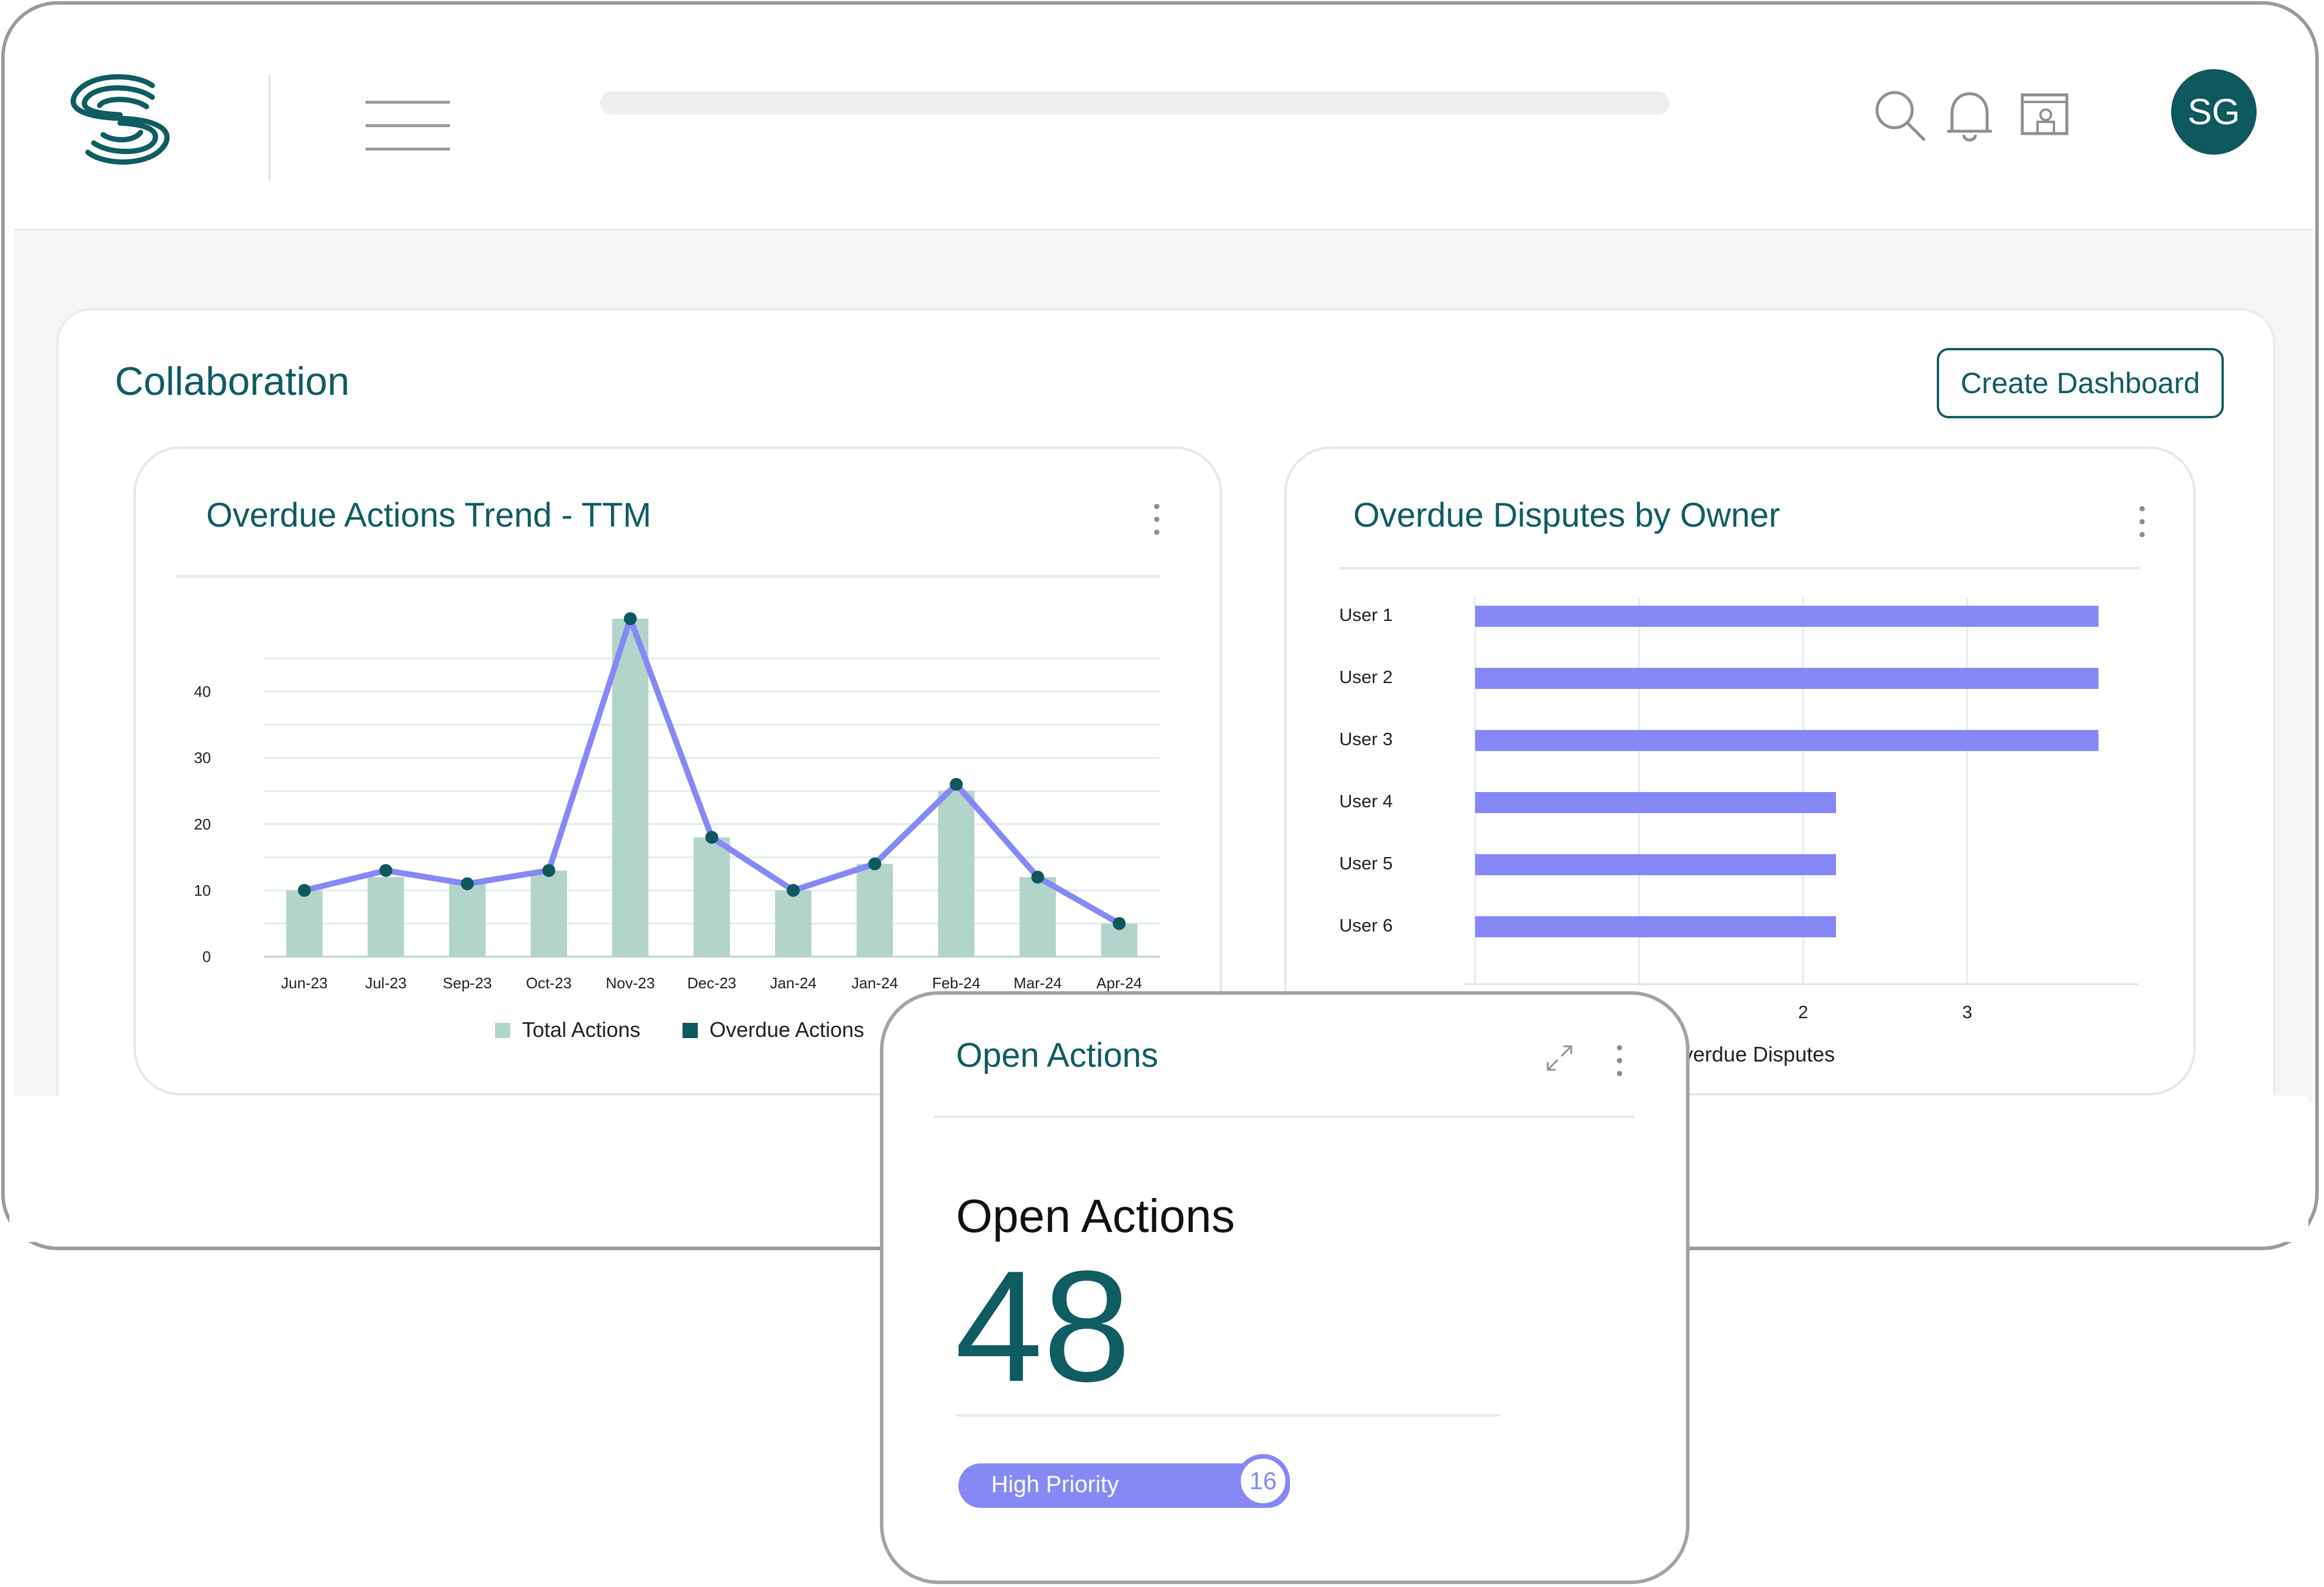  I want to click on y-tick-label: 20, so click(203, 824).